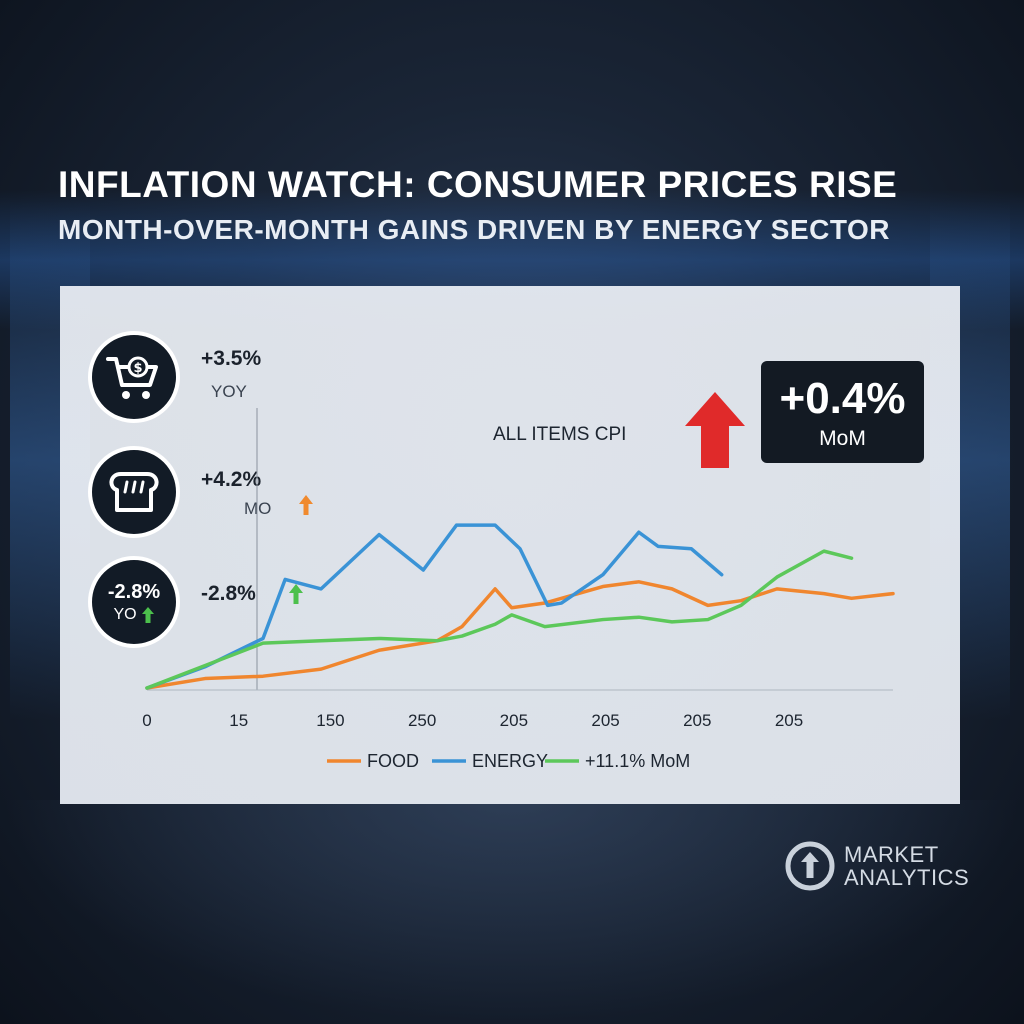 This screenshot has height=1024, width=1024. I want to click on chart-title: ALL ITEMS CPI, so click(560, 434).